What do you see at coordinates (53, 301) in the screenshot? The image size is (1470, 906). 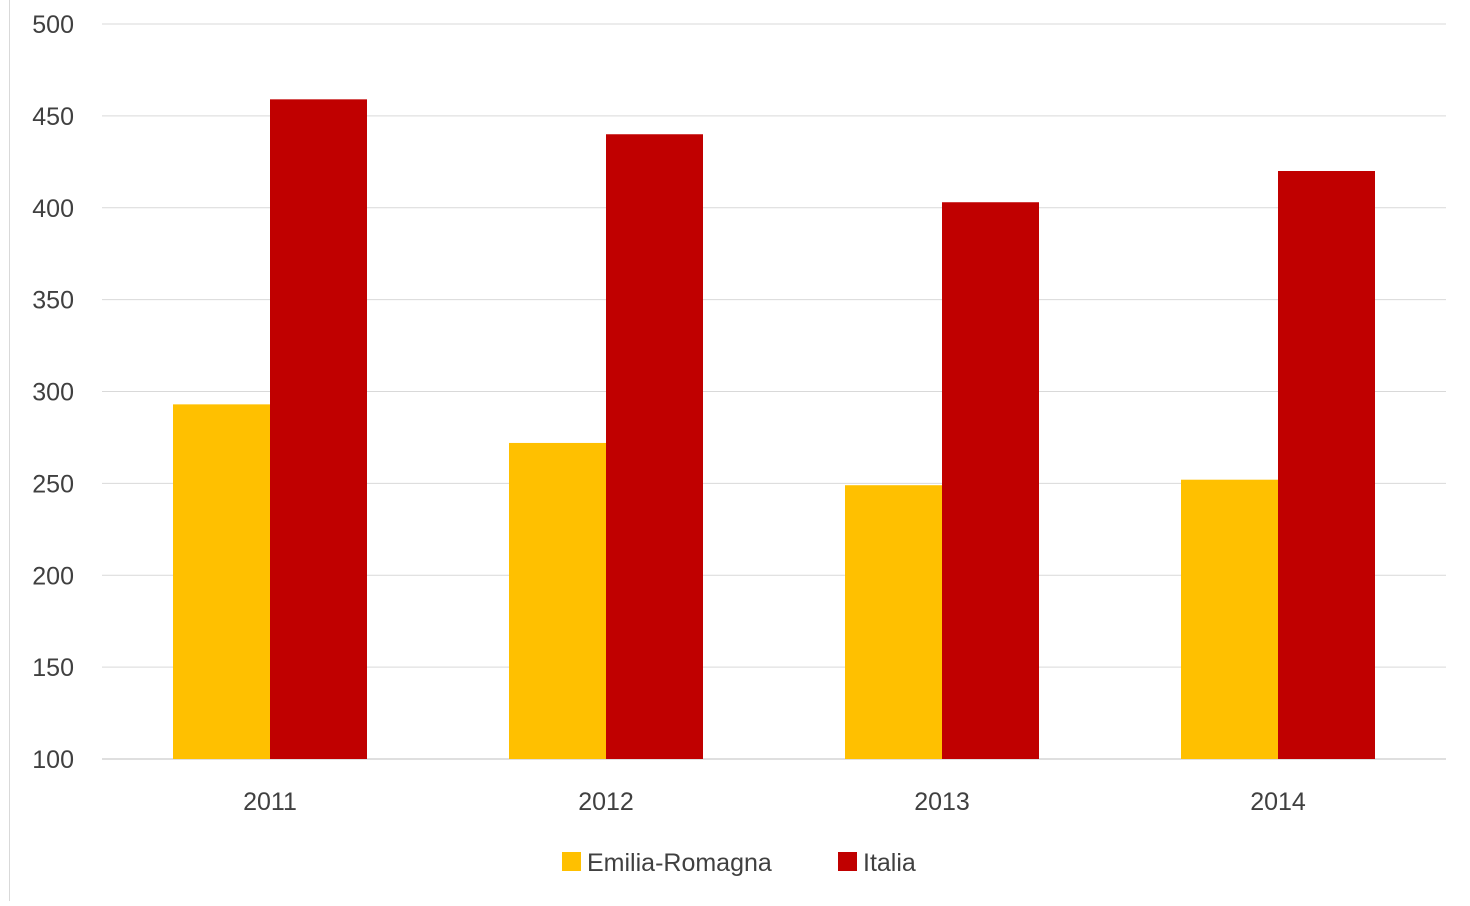 I see `y-tick-label: 350` at bounding box center [53, 301].